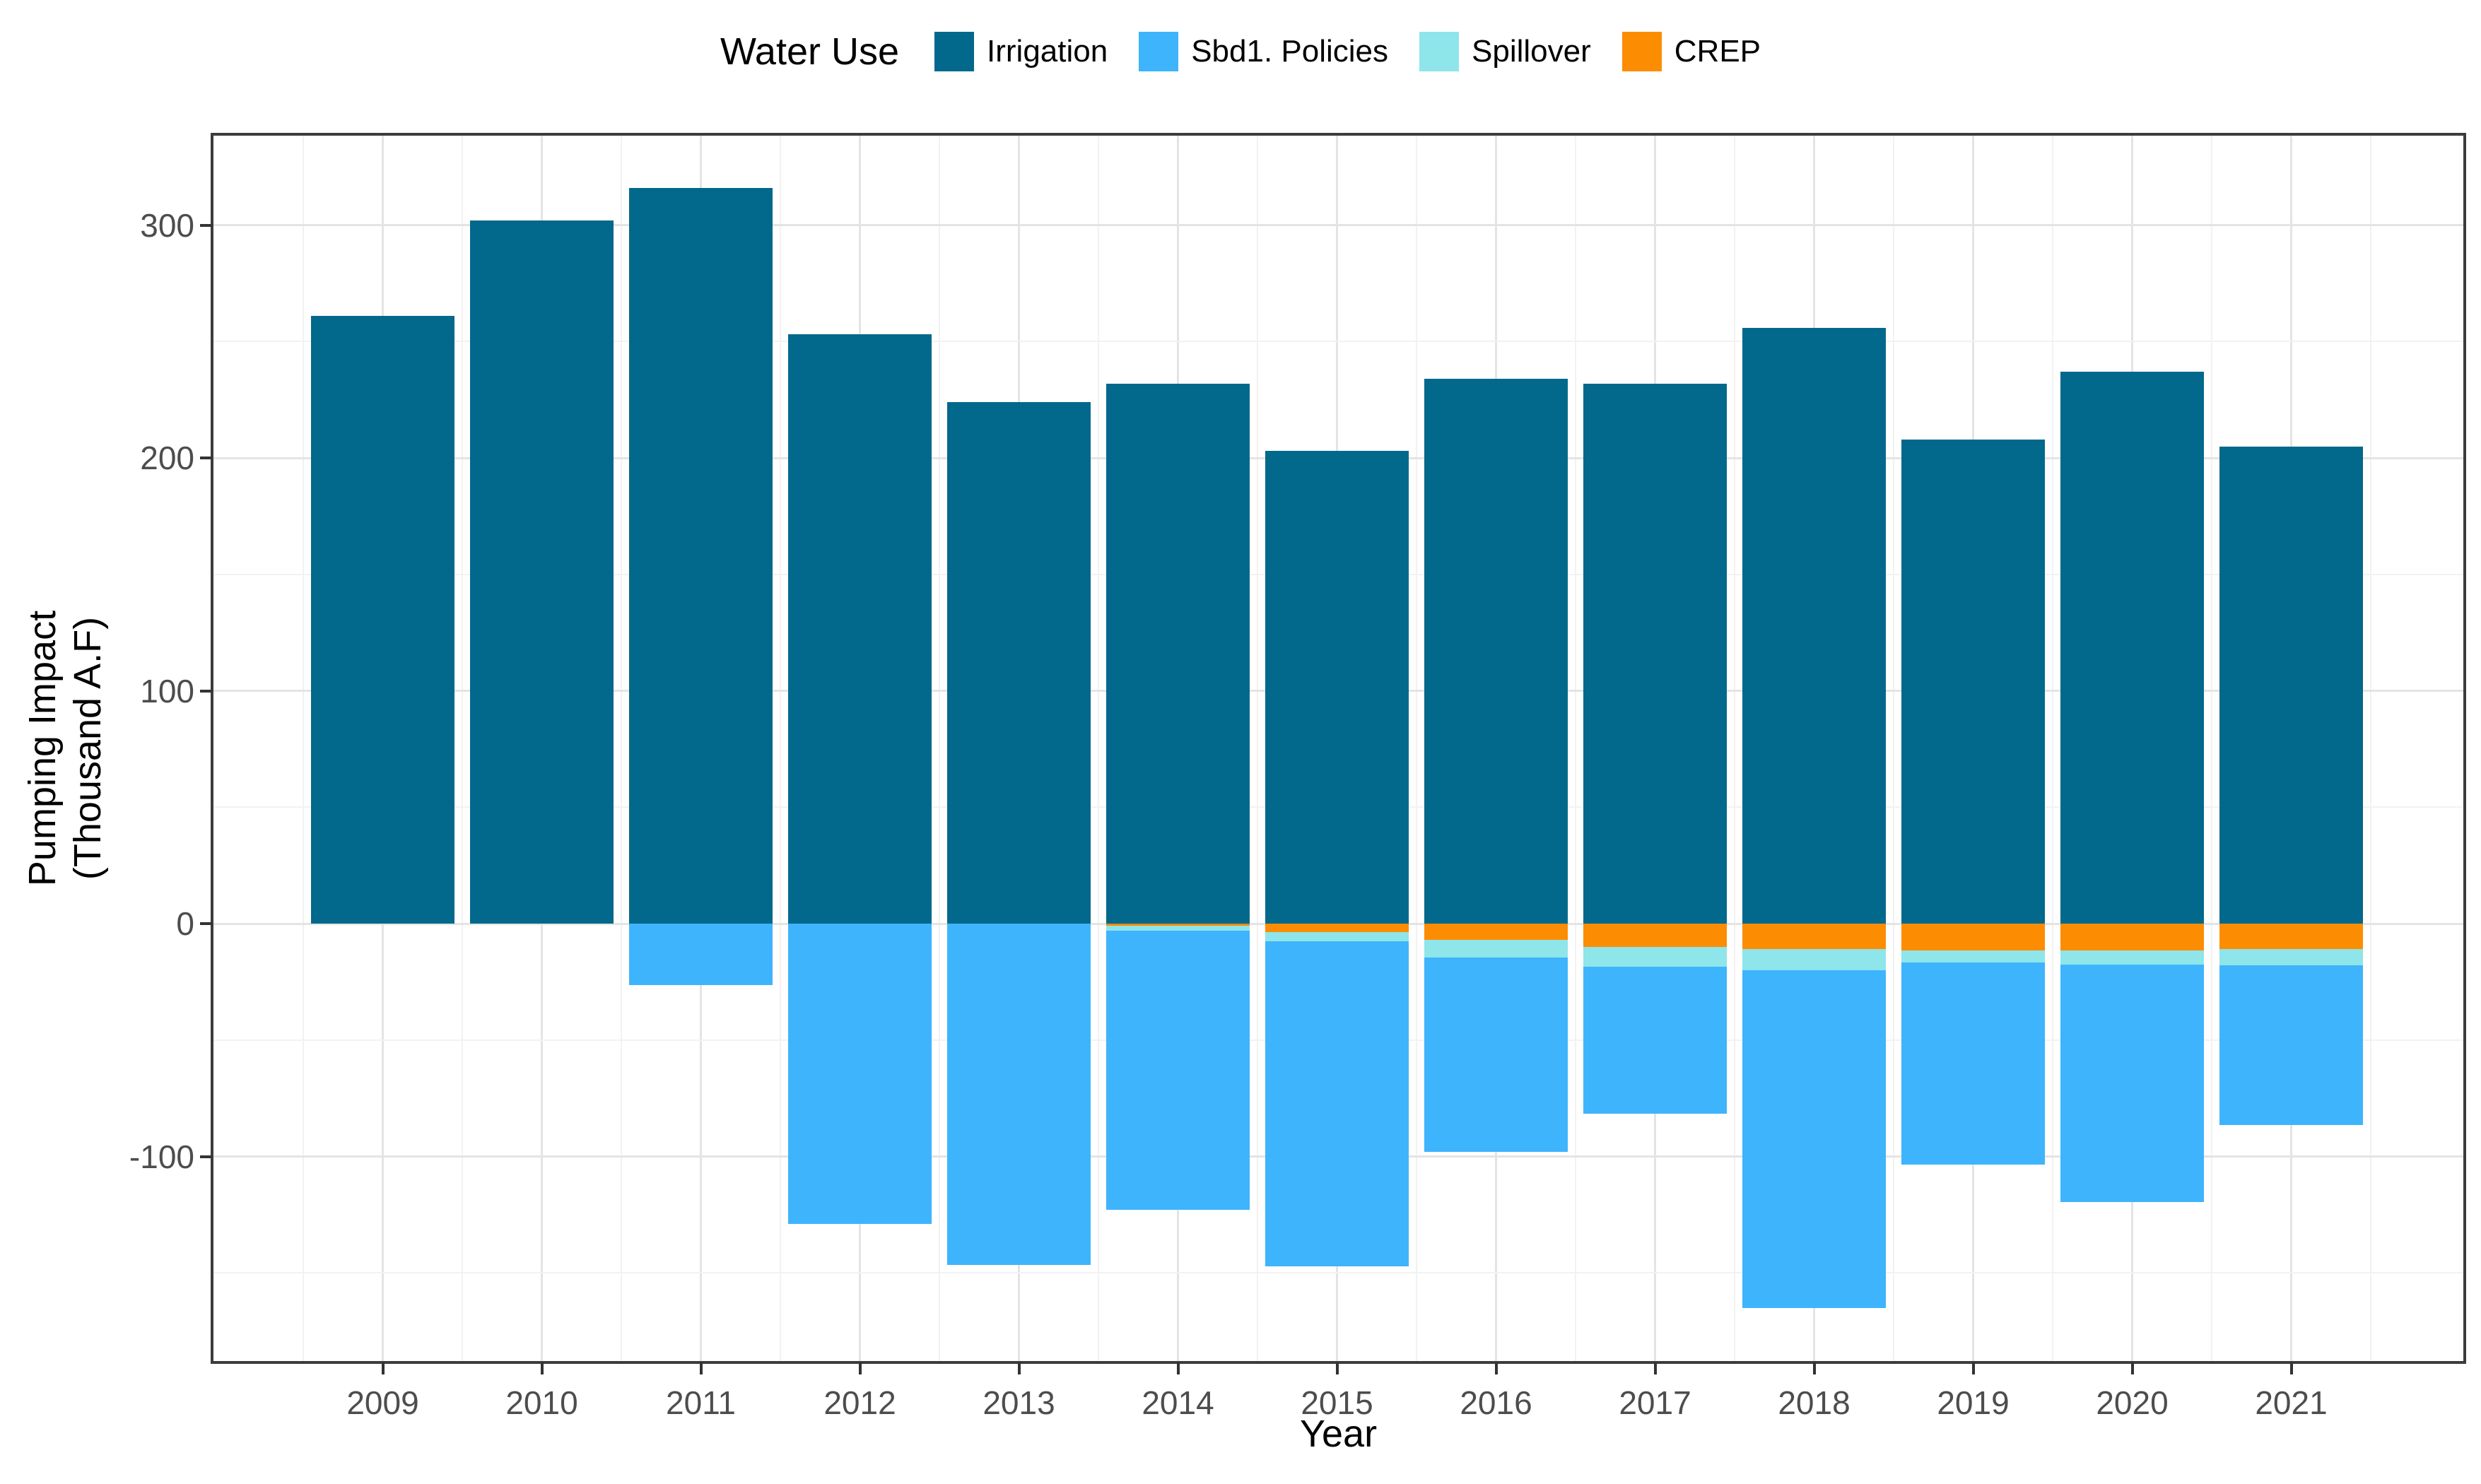 The image size is (2481, 1484). Describe the element at coordinates (185, 924) in the screenshot. I see `y-tick-label: 0` at that location.